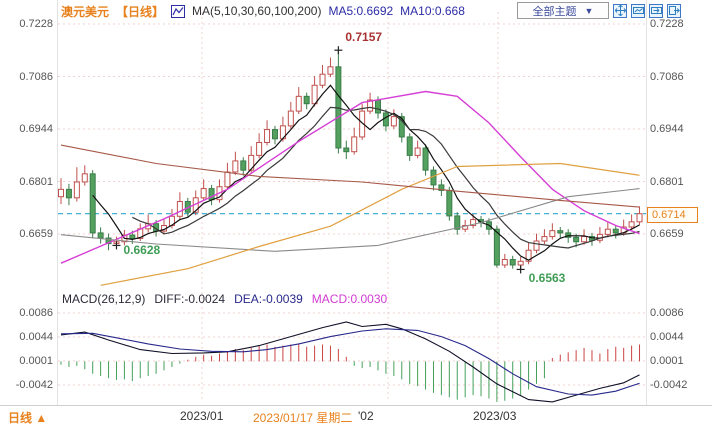 The height and width of the screenshot is (426, 712). What do you see at coordinates (667, 76) in the screenshot?
I see `price-axis-label-right: 0.7086` at bounding box center [667, 76].